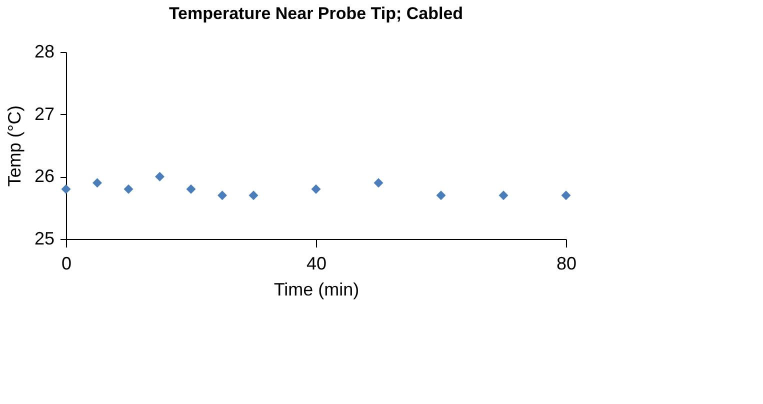 Image resolution: width=763 pixels, height=404 pixels. I want to click on x-tick-label: 80, so click(566, 264).